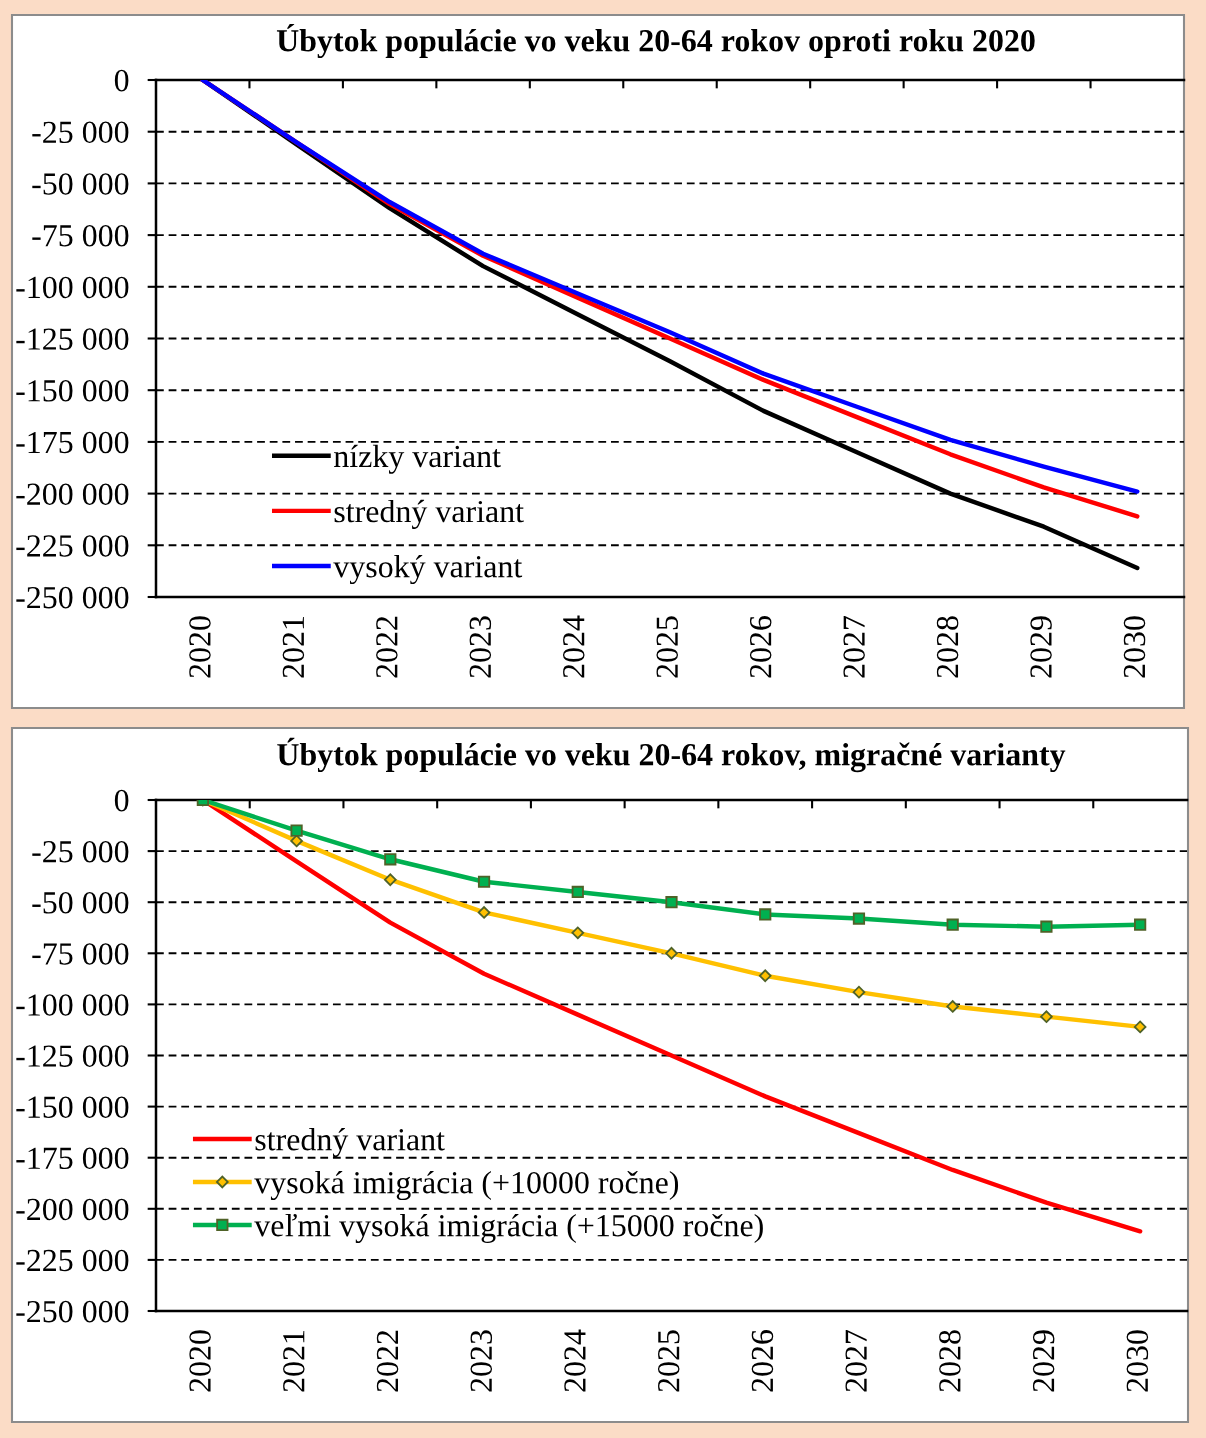 The height and width of the screenshot is (1438, 1206). What do you see at coordinates (428, 569) in the screenshot?
I see `legend-label: vysoký variant` at bounding box center [428, 569].